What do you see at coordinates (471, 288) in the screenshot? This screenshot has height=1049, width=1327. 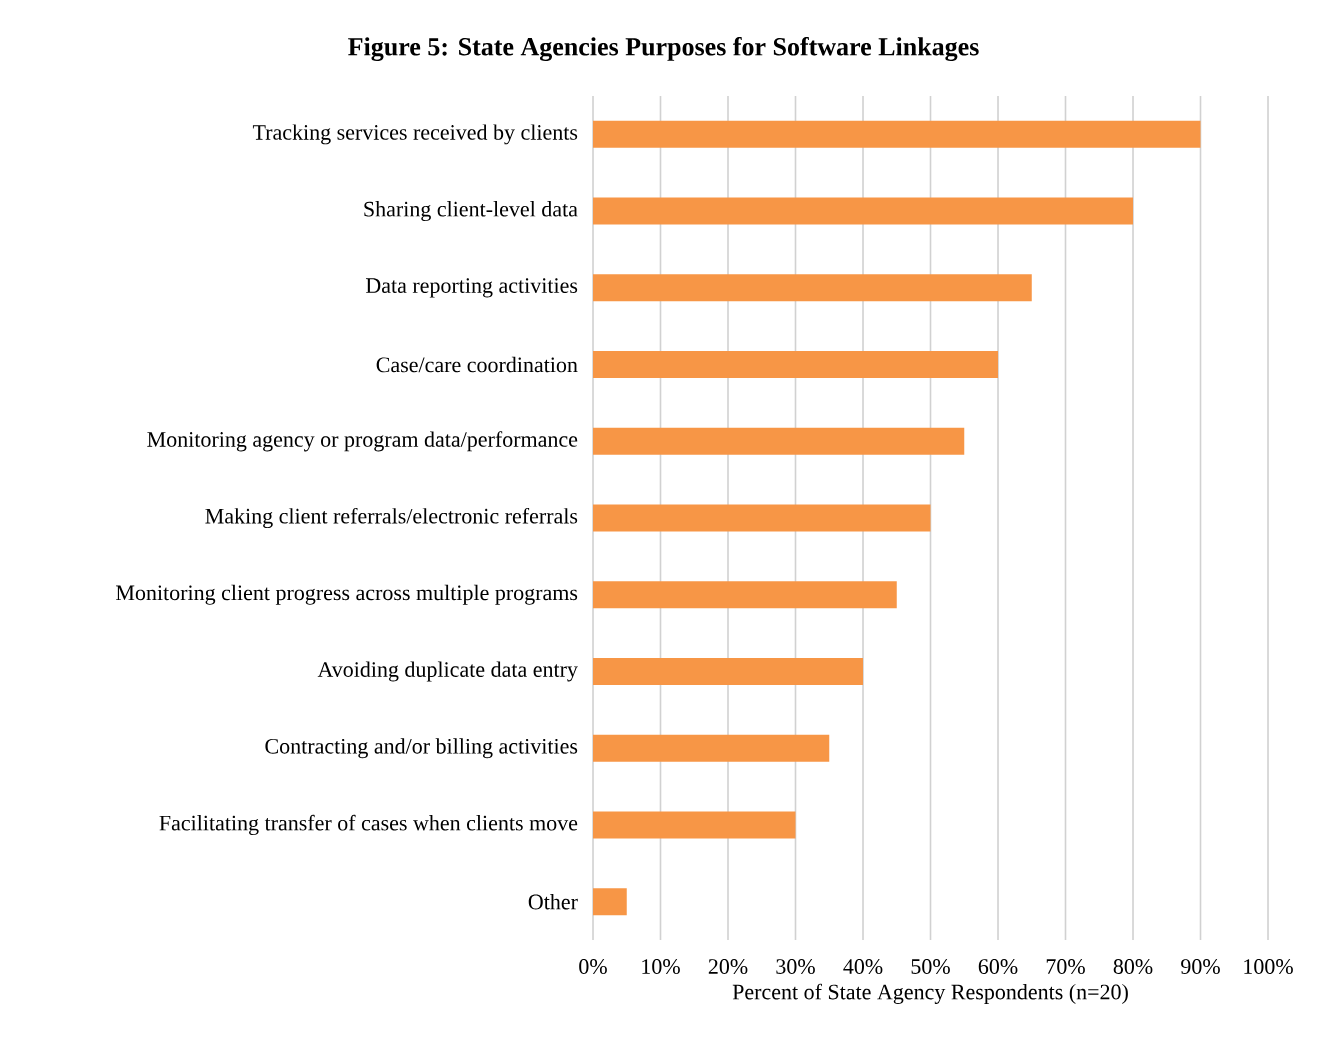 I see `y-tick-label: Data reporting activities` at bounding box center [471, 288].